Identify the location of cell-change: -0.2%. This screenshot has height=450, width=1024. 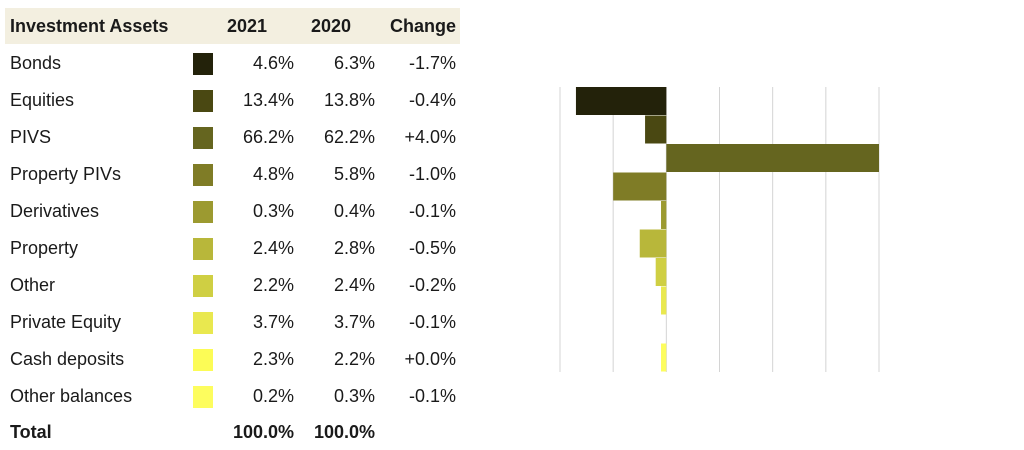
(432, 285).